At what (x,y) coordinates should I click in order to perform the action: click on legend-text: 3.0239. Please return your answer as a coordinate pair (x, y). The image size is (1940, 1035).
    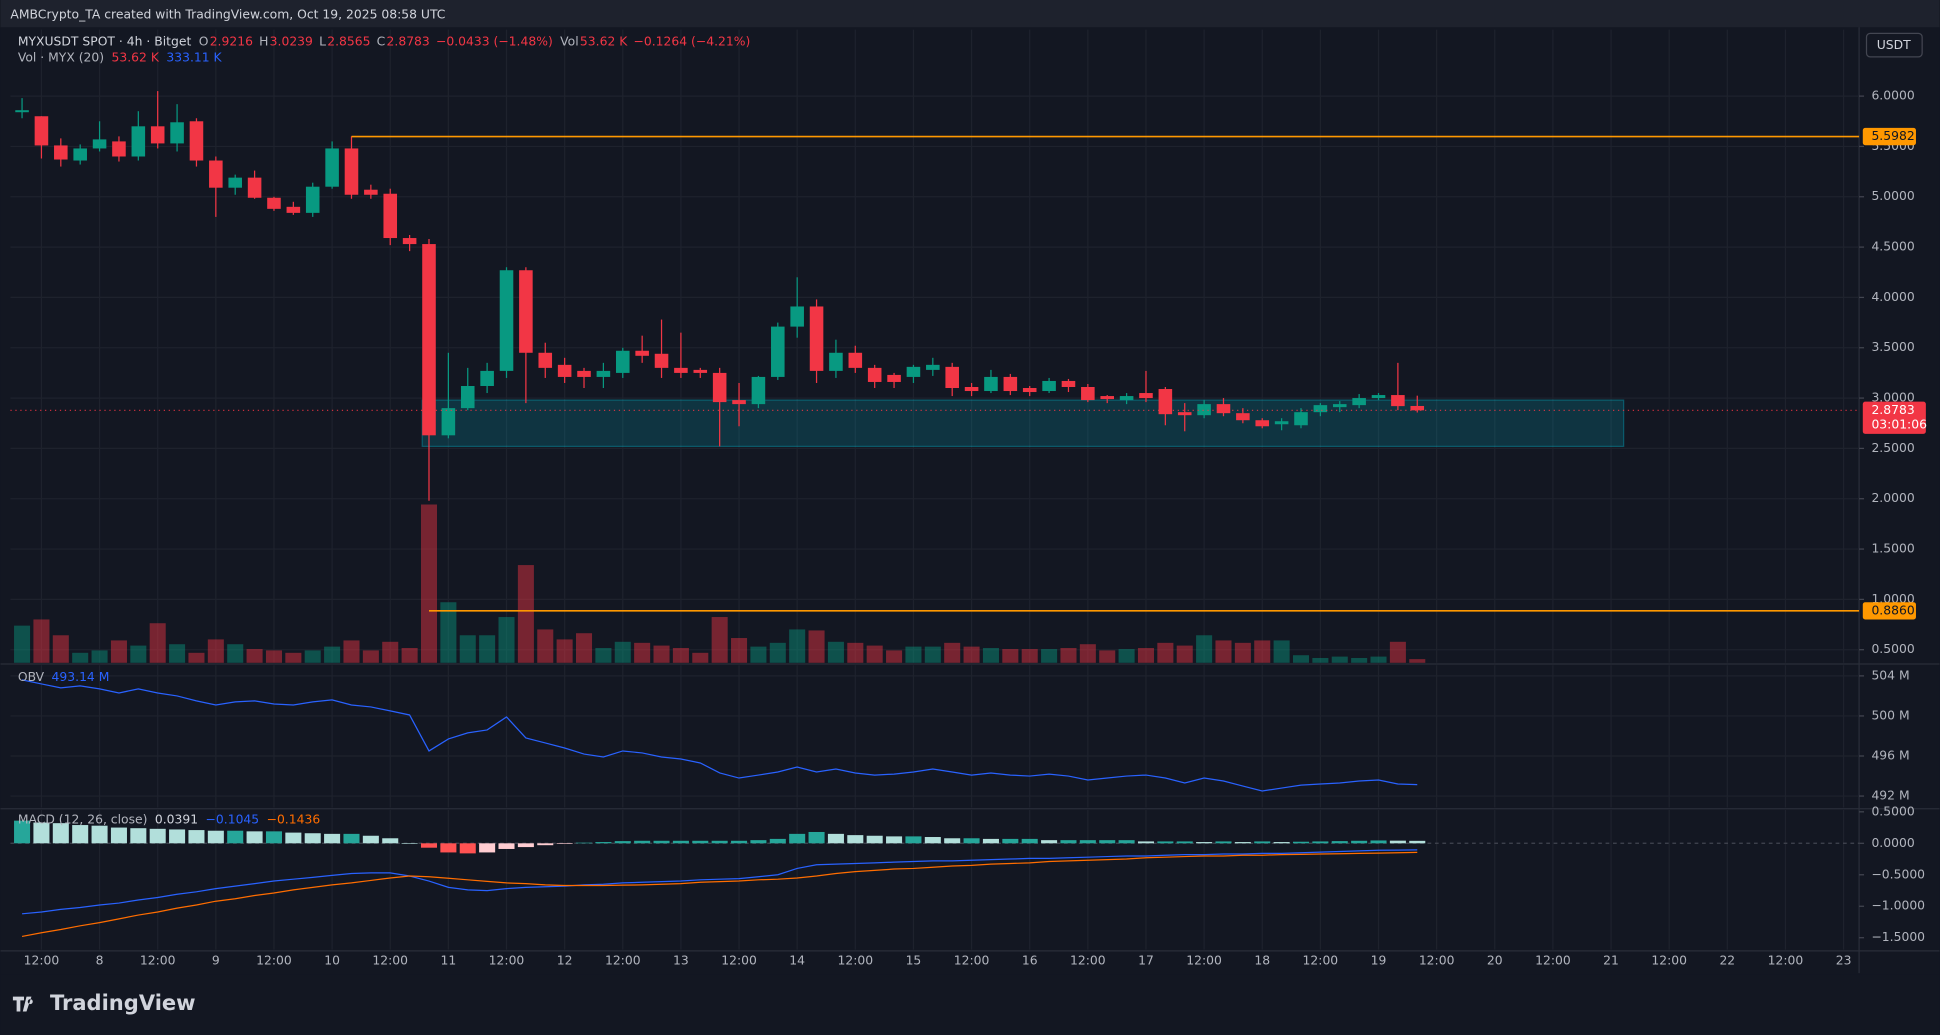
    Looking at the image, I should click on (291, 42).